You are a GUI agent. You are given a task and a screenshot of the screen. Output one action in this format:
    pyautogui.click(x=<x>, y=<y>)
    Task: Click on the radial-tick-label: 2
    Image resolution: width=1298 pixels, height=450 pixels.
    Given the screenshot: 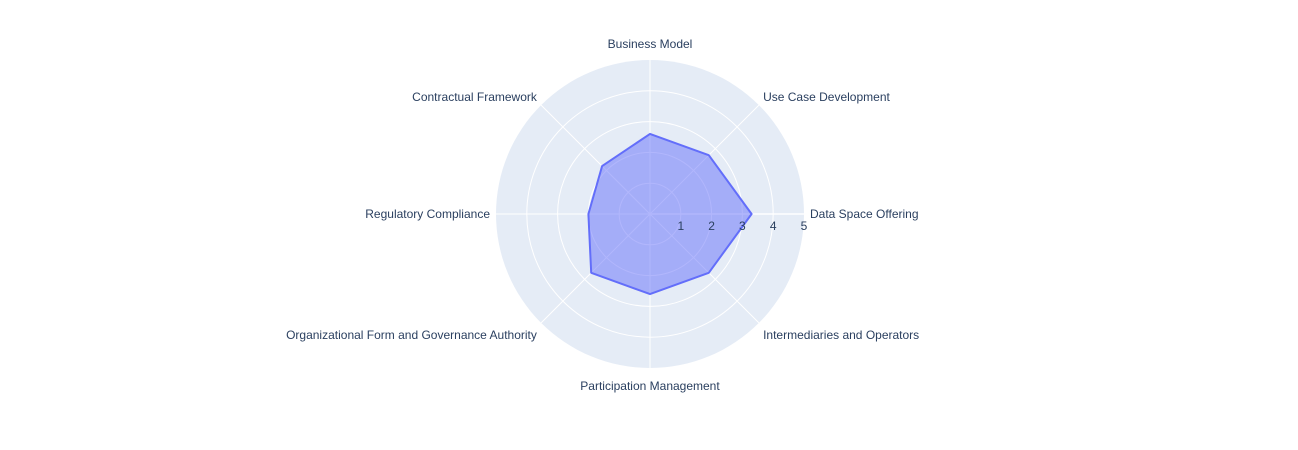 What is the action you would take?
    pyautogui.click(x=711, y=226)
    